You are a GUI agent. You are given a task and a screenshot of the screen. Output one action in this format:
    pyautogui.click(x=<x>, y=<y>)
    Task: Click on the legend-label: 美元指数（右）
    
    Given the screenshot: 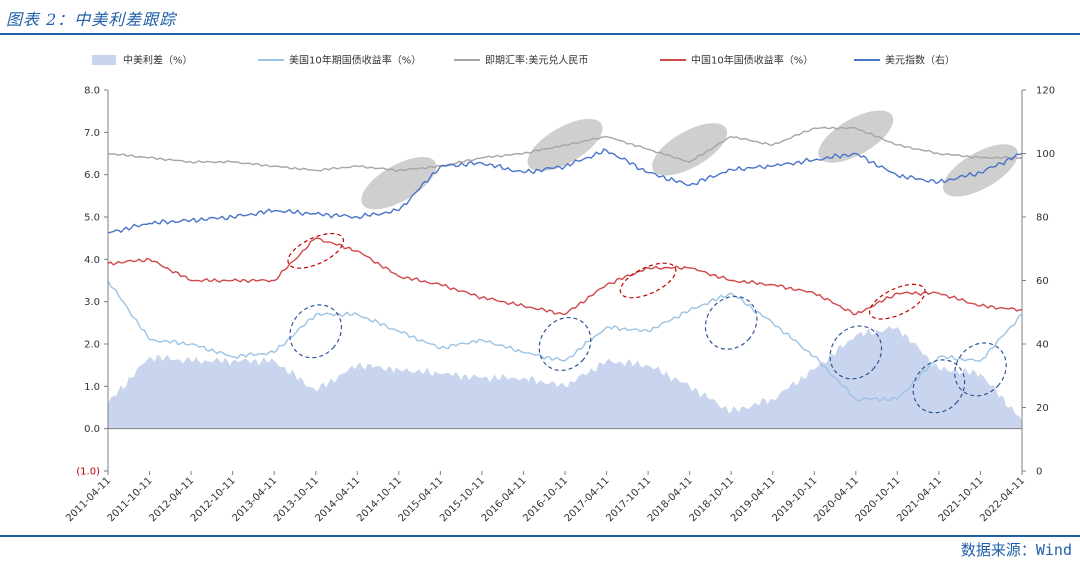 What is the action you would take?
    pyautogui.click(x=920, y=60)
    